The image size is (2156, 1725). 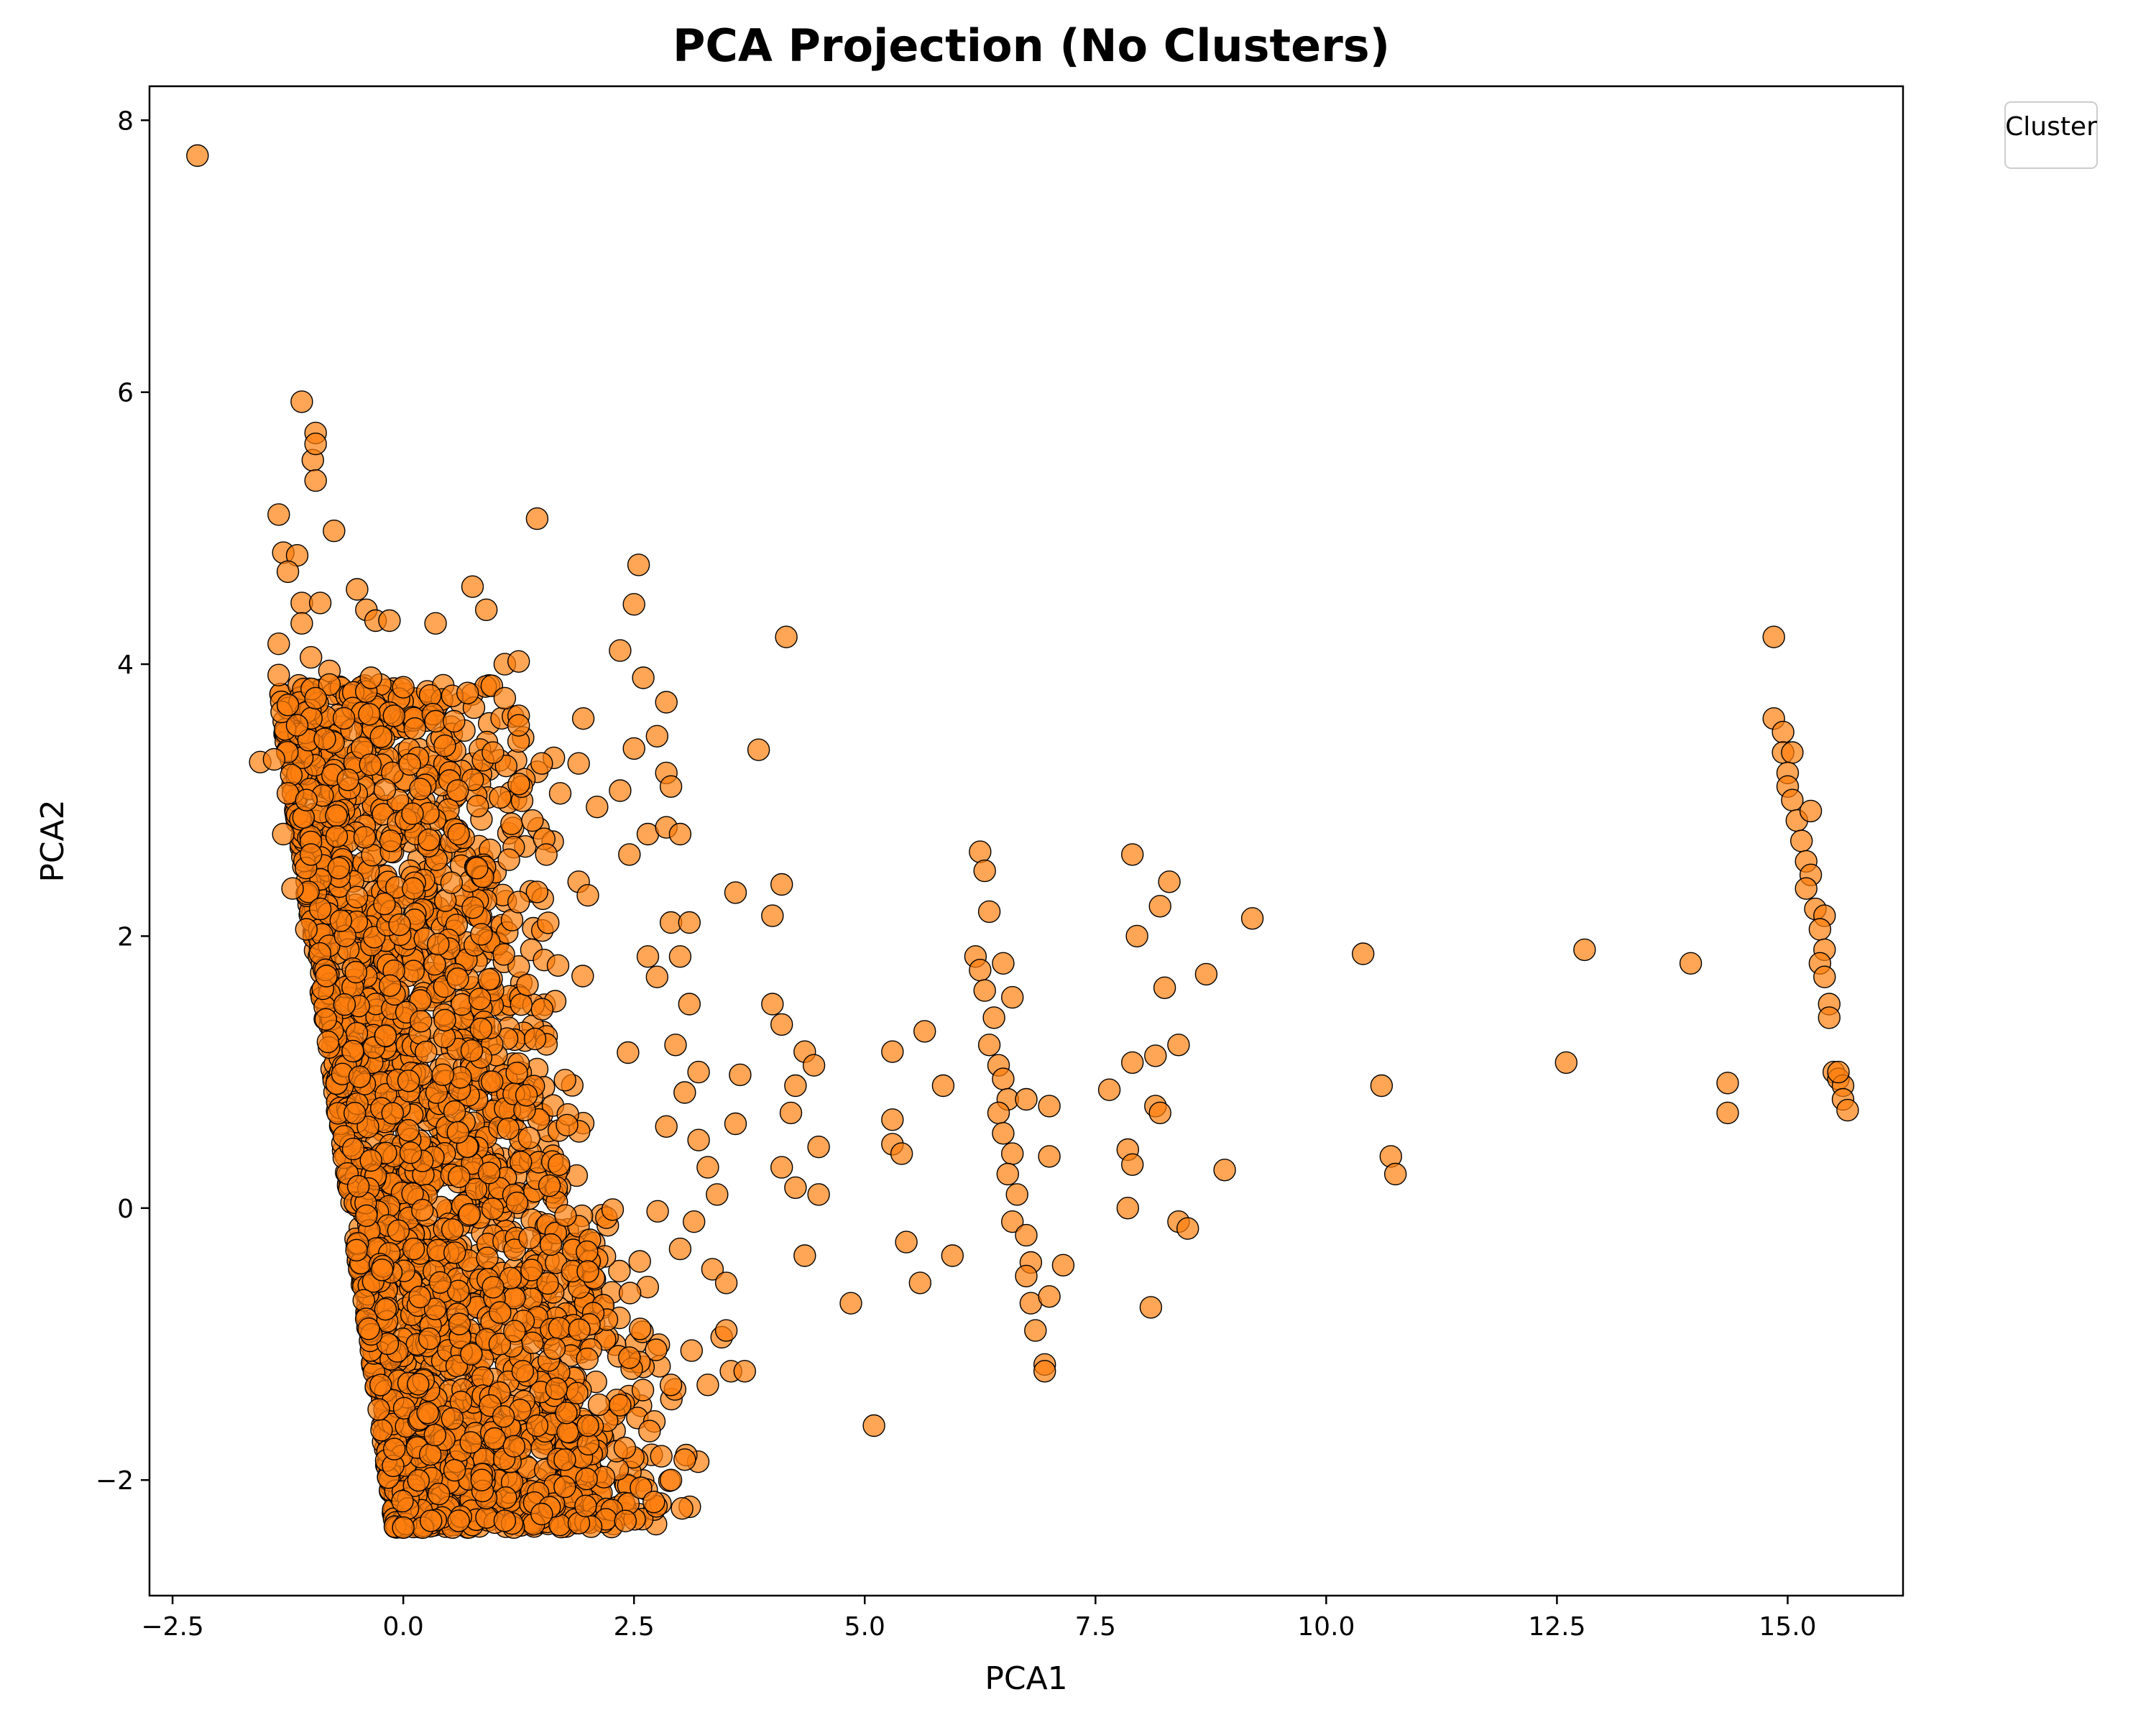 I want to click on chart-title: PCA Projection (No Clusters), so click(x=1031, y=45).